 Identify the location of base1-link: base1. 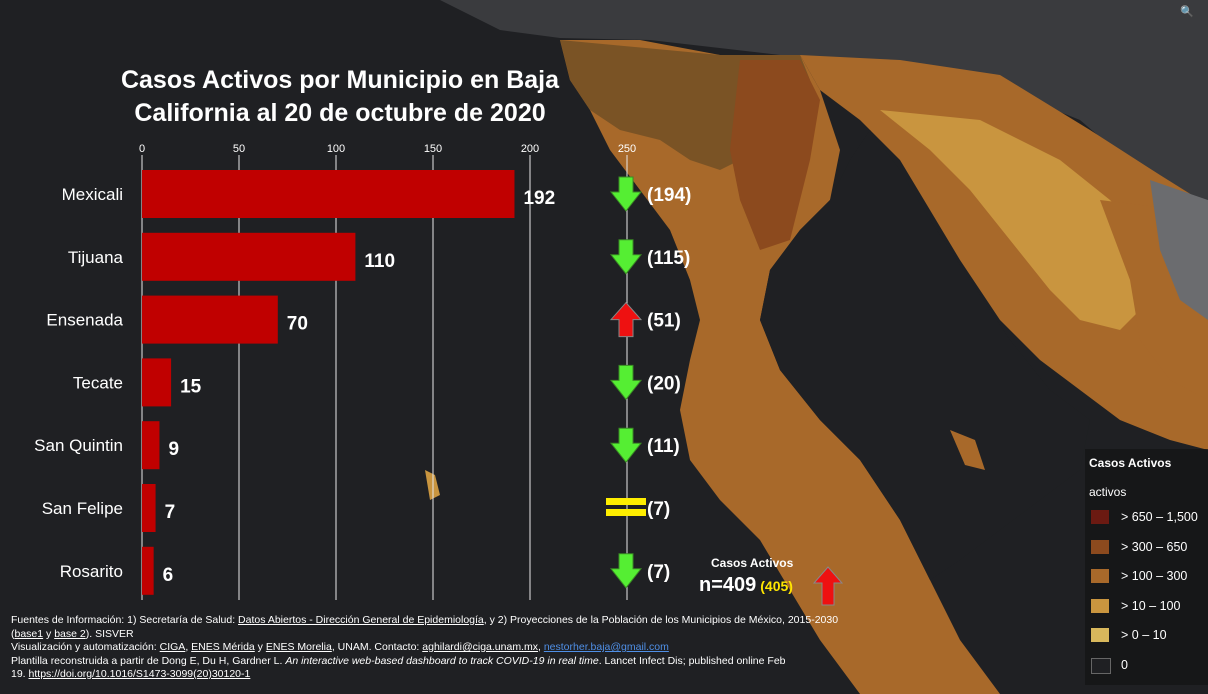
(29, 633).